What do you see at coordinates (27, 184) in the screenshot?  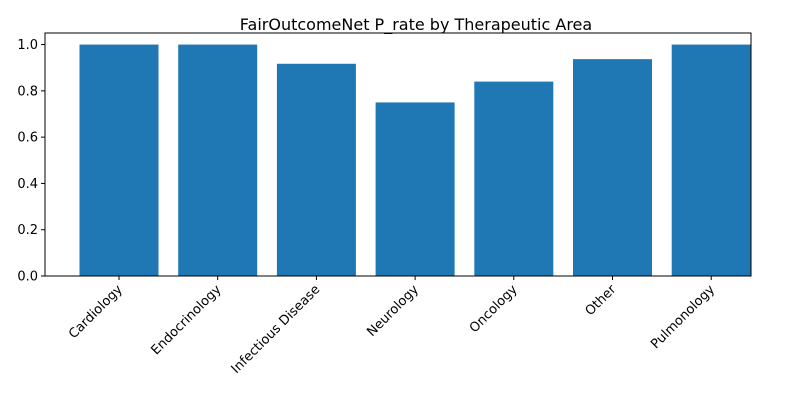 I see `y-tick-label: 0.4` at bounding box center [27, 184].